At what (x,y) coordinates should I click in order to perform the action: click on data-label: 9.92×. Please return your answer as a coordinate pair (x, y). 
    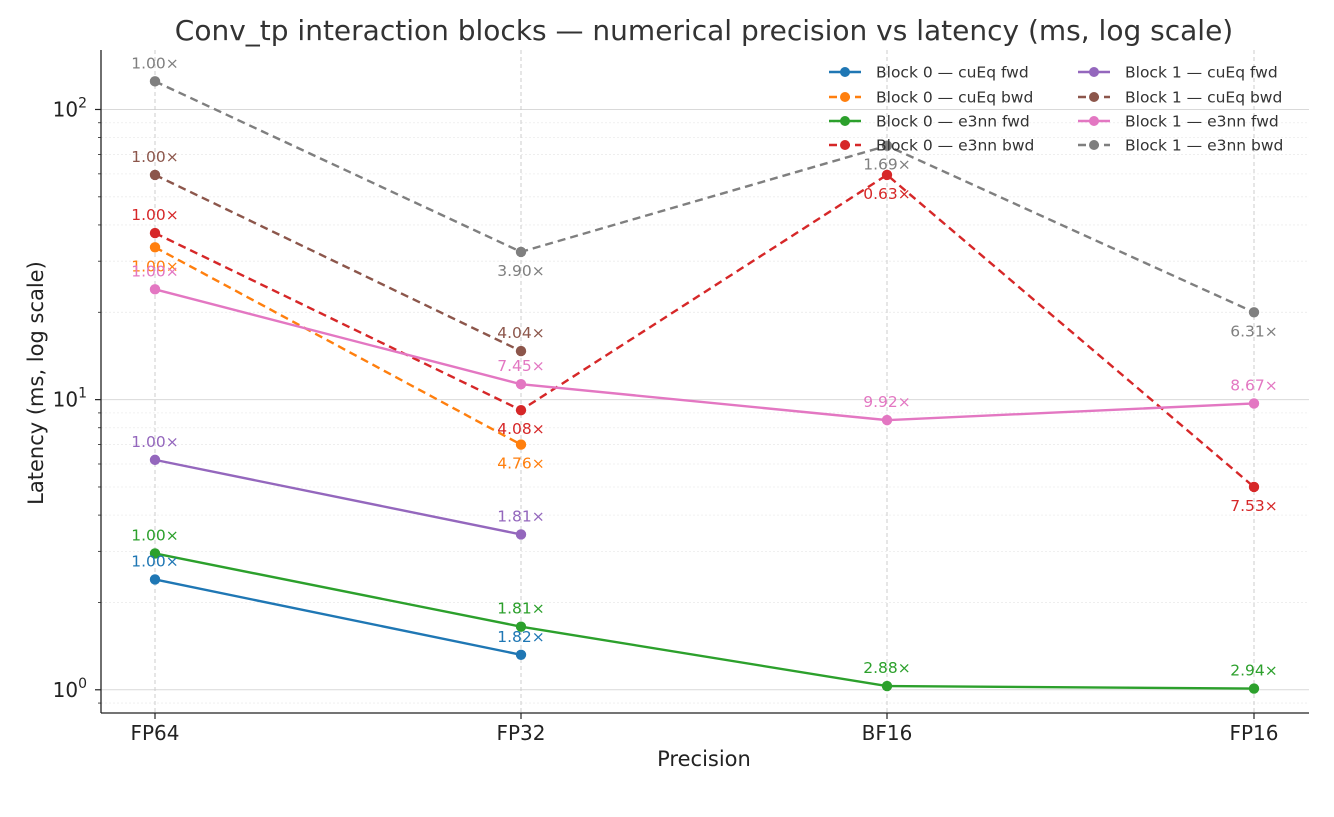
    Looking at the image, I should click on (887, 402).